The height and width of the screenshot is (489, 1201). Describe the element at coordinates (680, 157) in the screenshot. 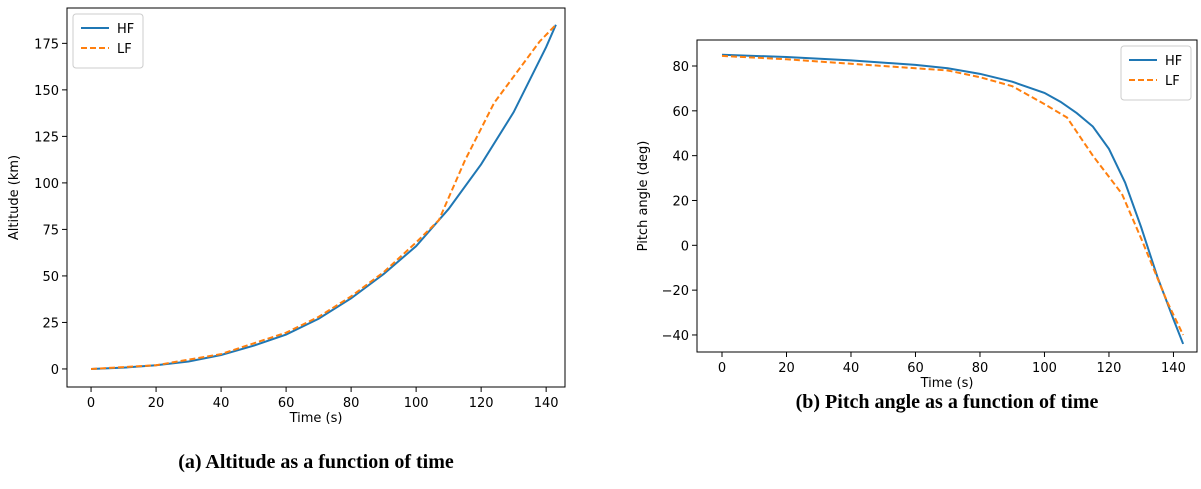

I see `y-tick-label: 40` at that location.